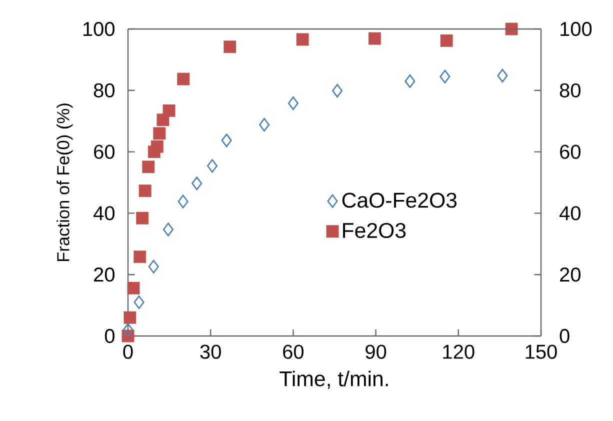 Image resolution: width=613 pixels, height=421 pixels. What do you see at coordinates (374, 230) in the screenshot?
I see `legend-label: Fe2O3` at bounding box center [374, 230].